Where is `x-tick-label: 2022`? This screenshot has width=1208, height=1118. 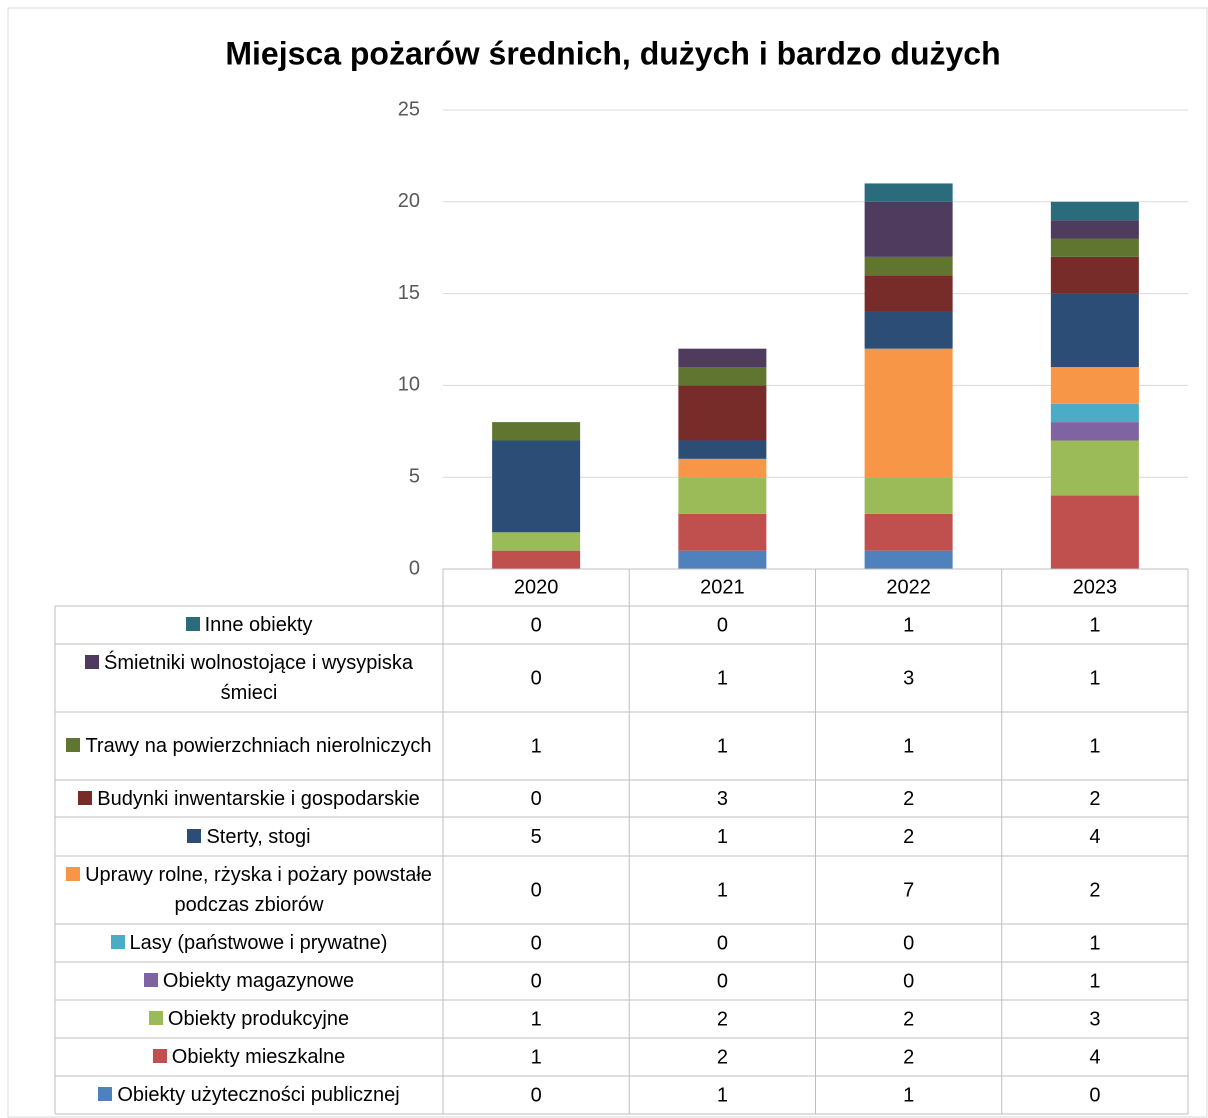
x-tick-label: 2022 is located at coordinates (908, 587).